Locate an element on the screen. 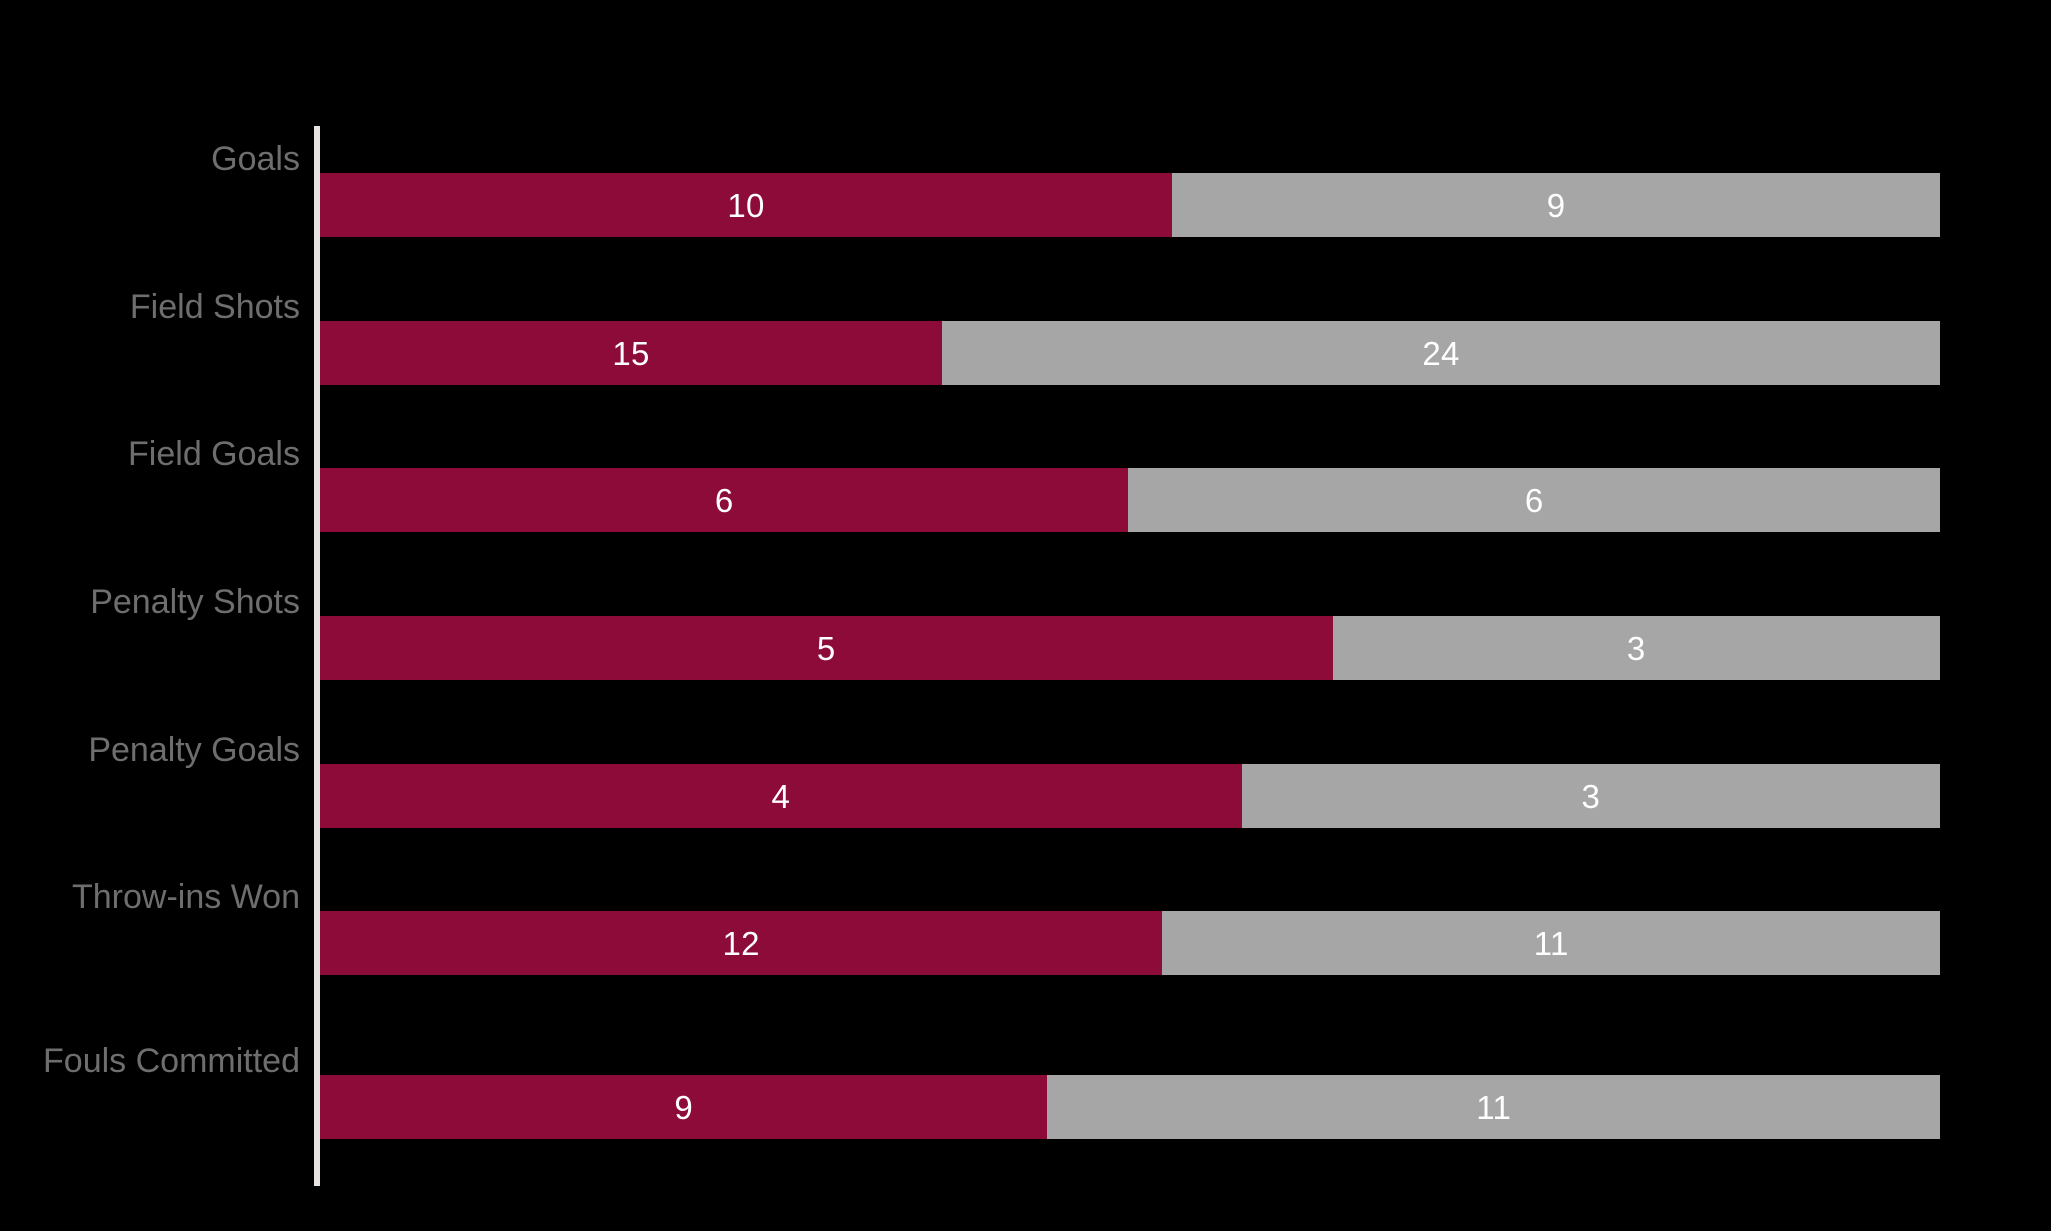  bar-segment-away: 6 is located at coordinates (1534, 500).